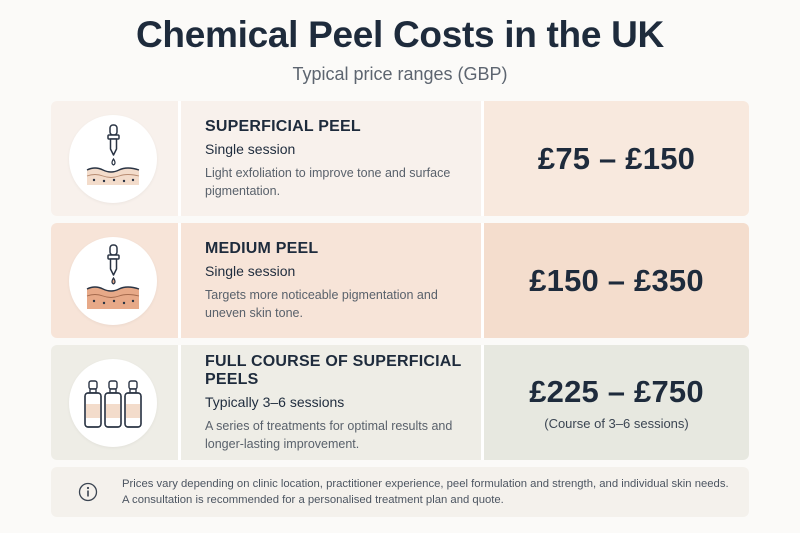  I want to click on serum-bottles-icon, so click(113, 404).